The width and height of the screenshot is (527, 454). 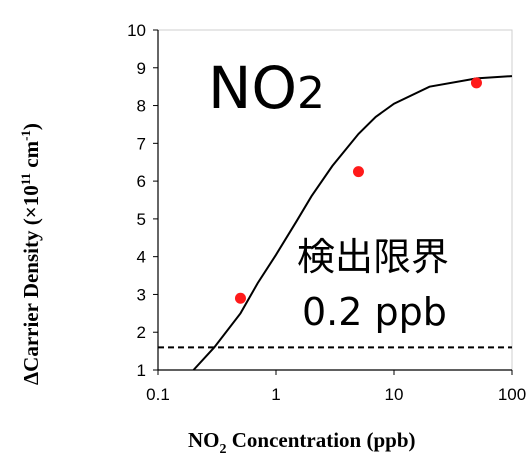 What do you see at coordinates (302, 441) in the screenshot?
I see `x-axis-title: NO2 Concentration (ppb)` at bounding box center [302, 441].